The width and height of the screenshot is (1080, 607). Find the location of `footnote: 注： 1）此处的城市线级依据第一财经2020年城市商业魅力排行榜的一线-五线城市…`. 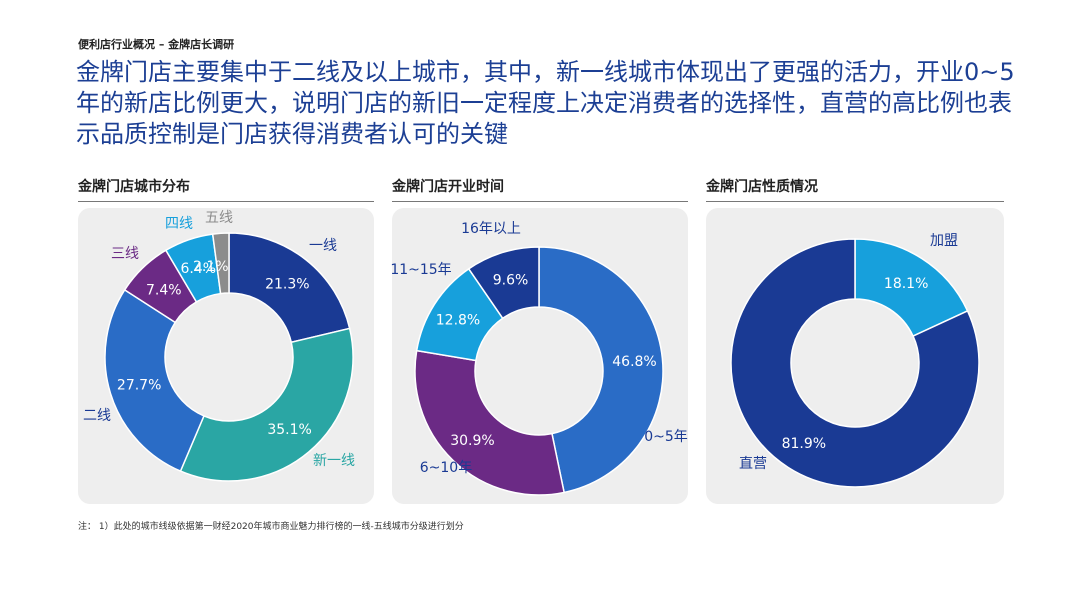

footnote: 注： 1）此处的城市线级依据第一财经2020年城市商业魅力排行榜的一线-五线城市… is located at coordinates (271, 527).